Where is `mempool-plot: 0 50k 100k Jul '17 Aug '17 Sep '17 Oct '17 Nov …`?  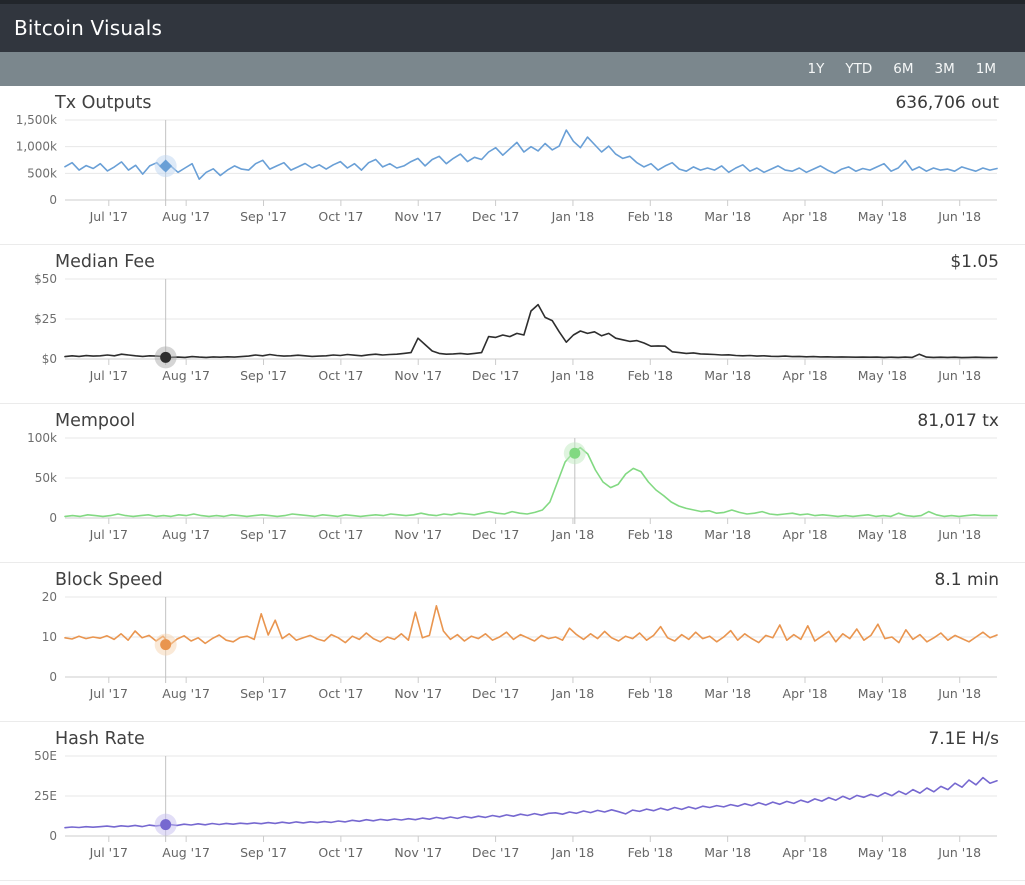 mempool-plot: 0 50k 100k Jul '17 Aug '17 Sep '17 Oct '17 Nov … is located at coordinates (512, 489).